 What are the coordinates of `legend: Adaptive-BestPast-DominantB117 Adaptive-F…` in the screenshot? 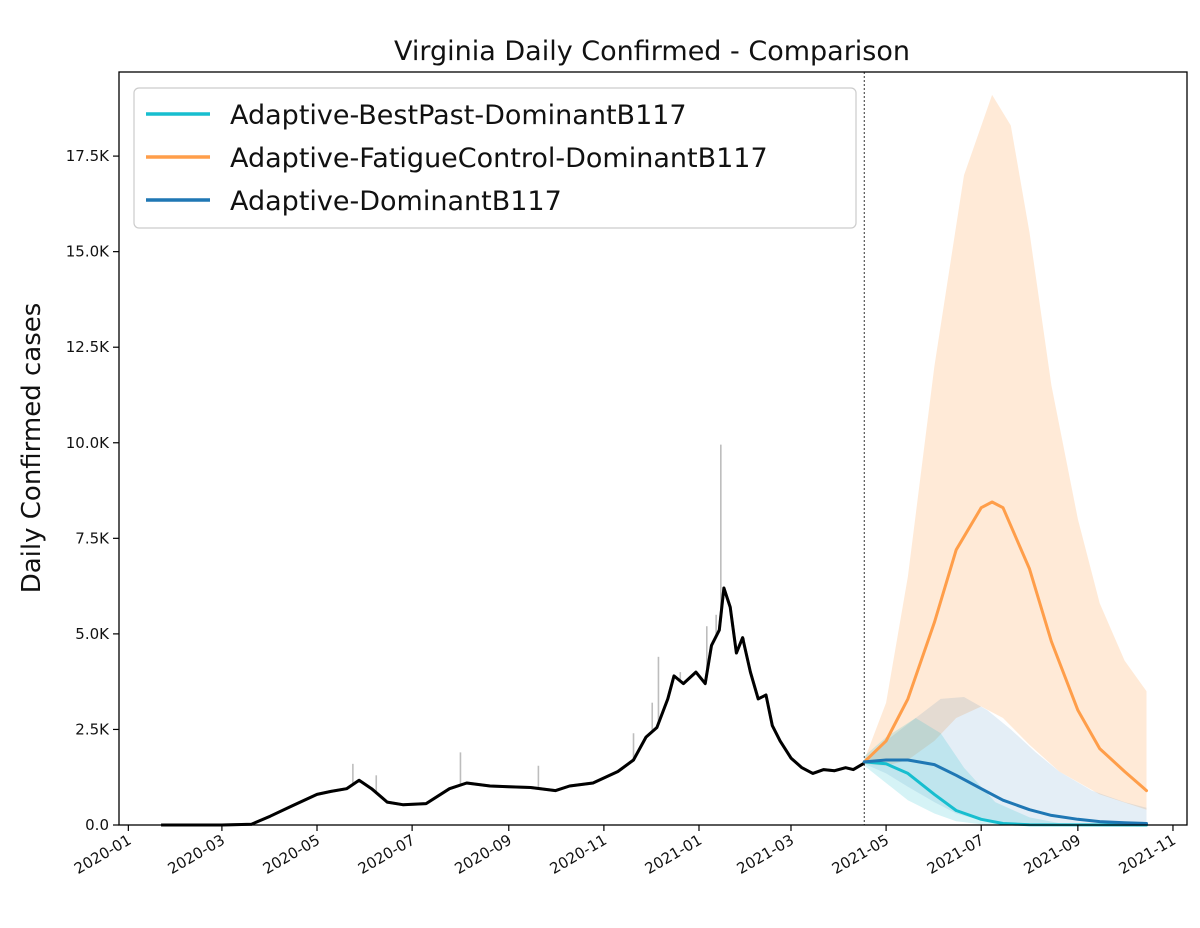 It's located at (495, 158).